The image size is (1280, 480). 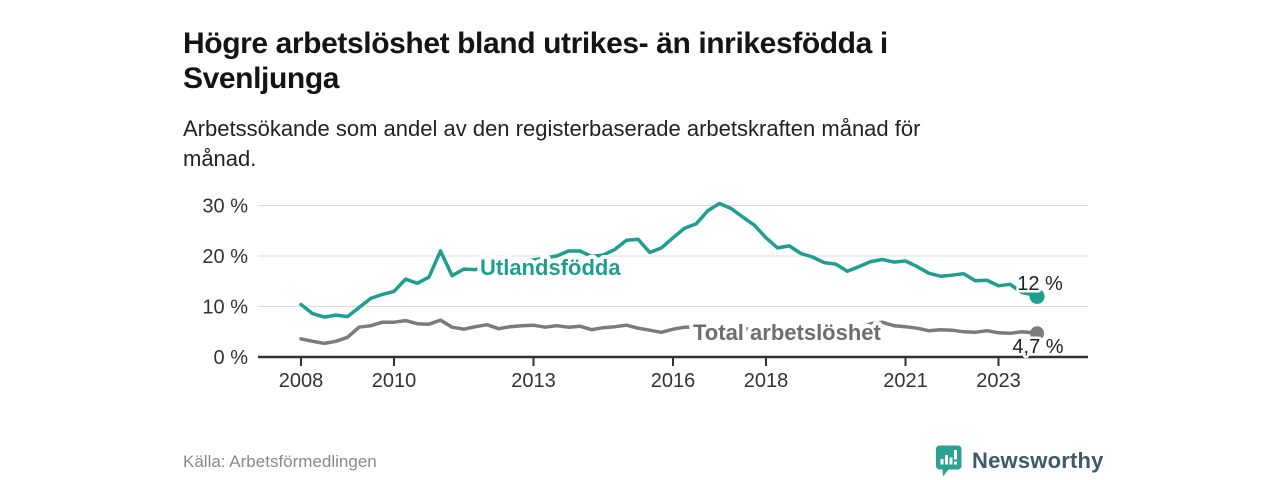 I want to click on x-axis-label-2021: 2021, so click(x=905, y=381).